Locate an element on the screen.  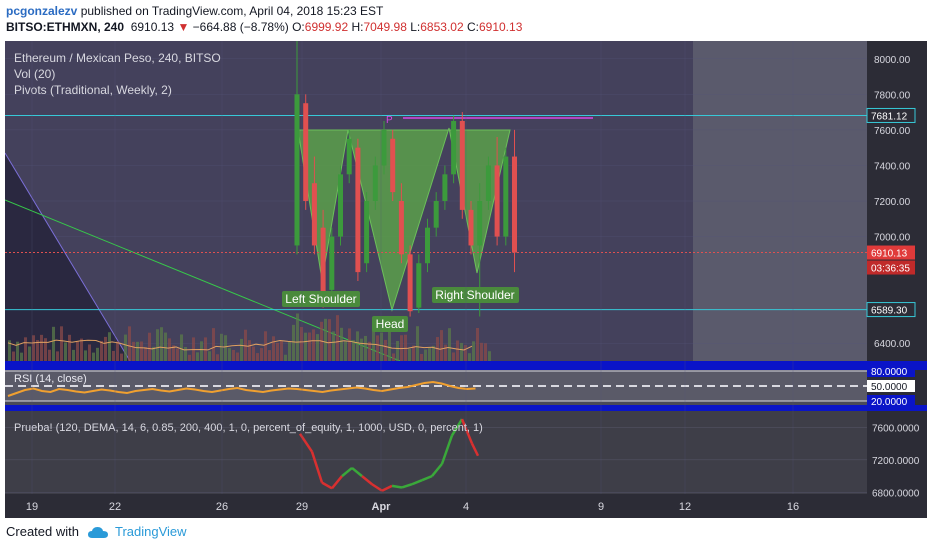
candles is located at coordinates (406, 179).